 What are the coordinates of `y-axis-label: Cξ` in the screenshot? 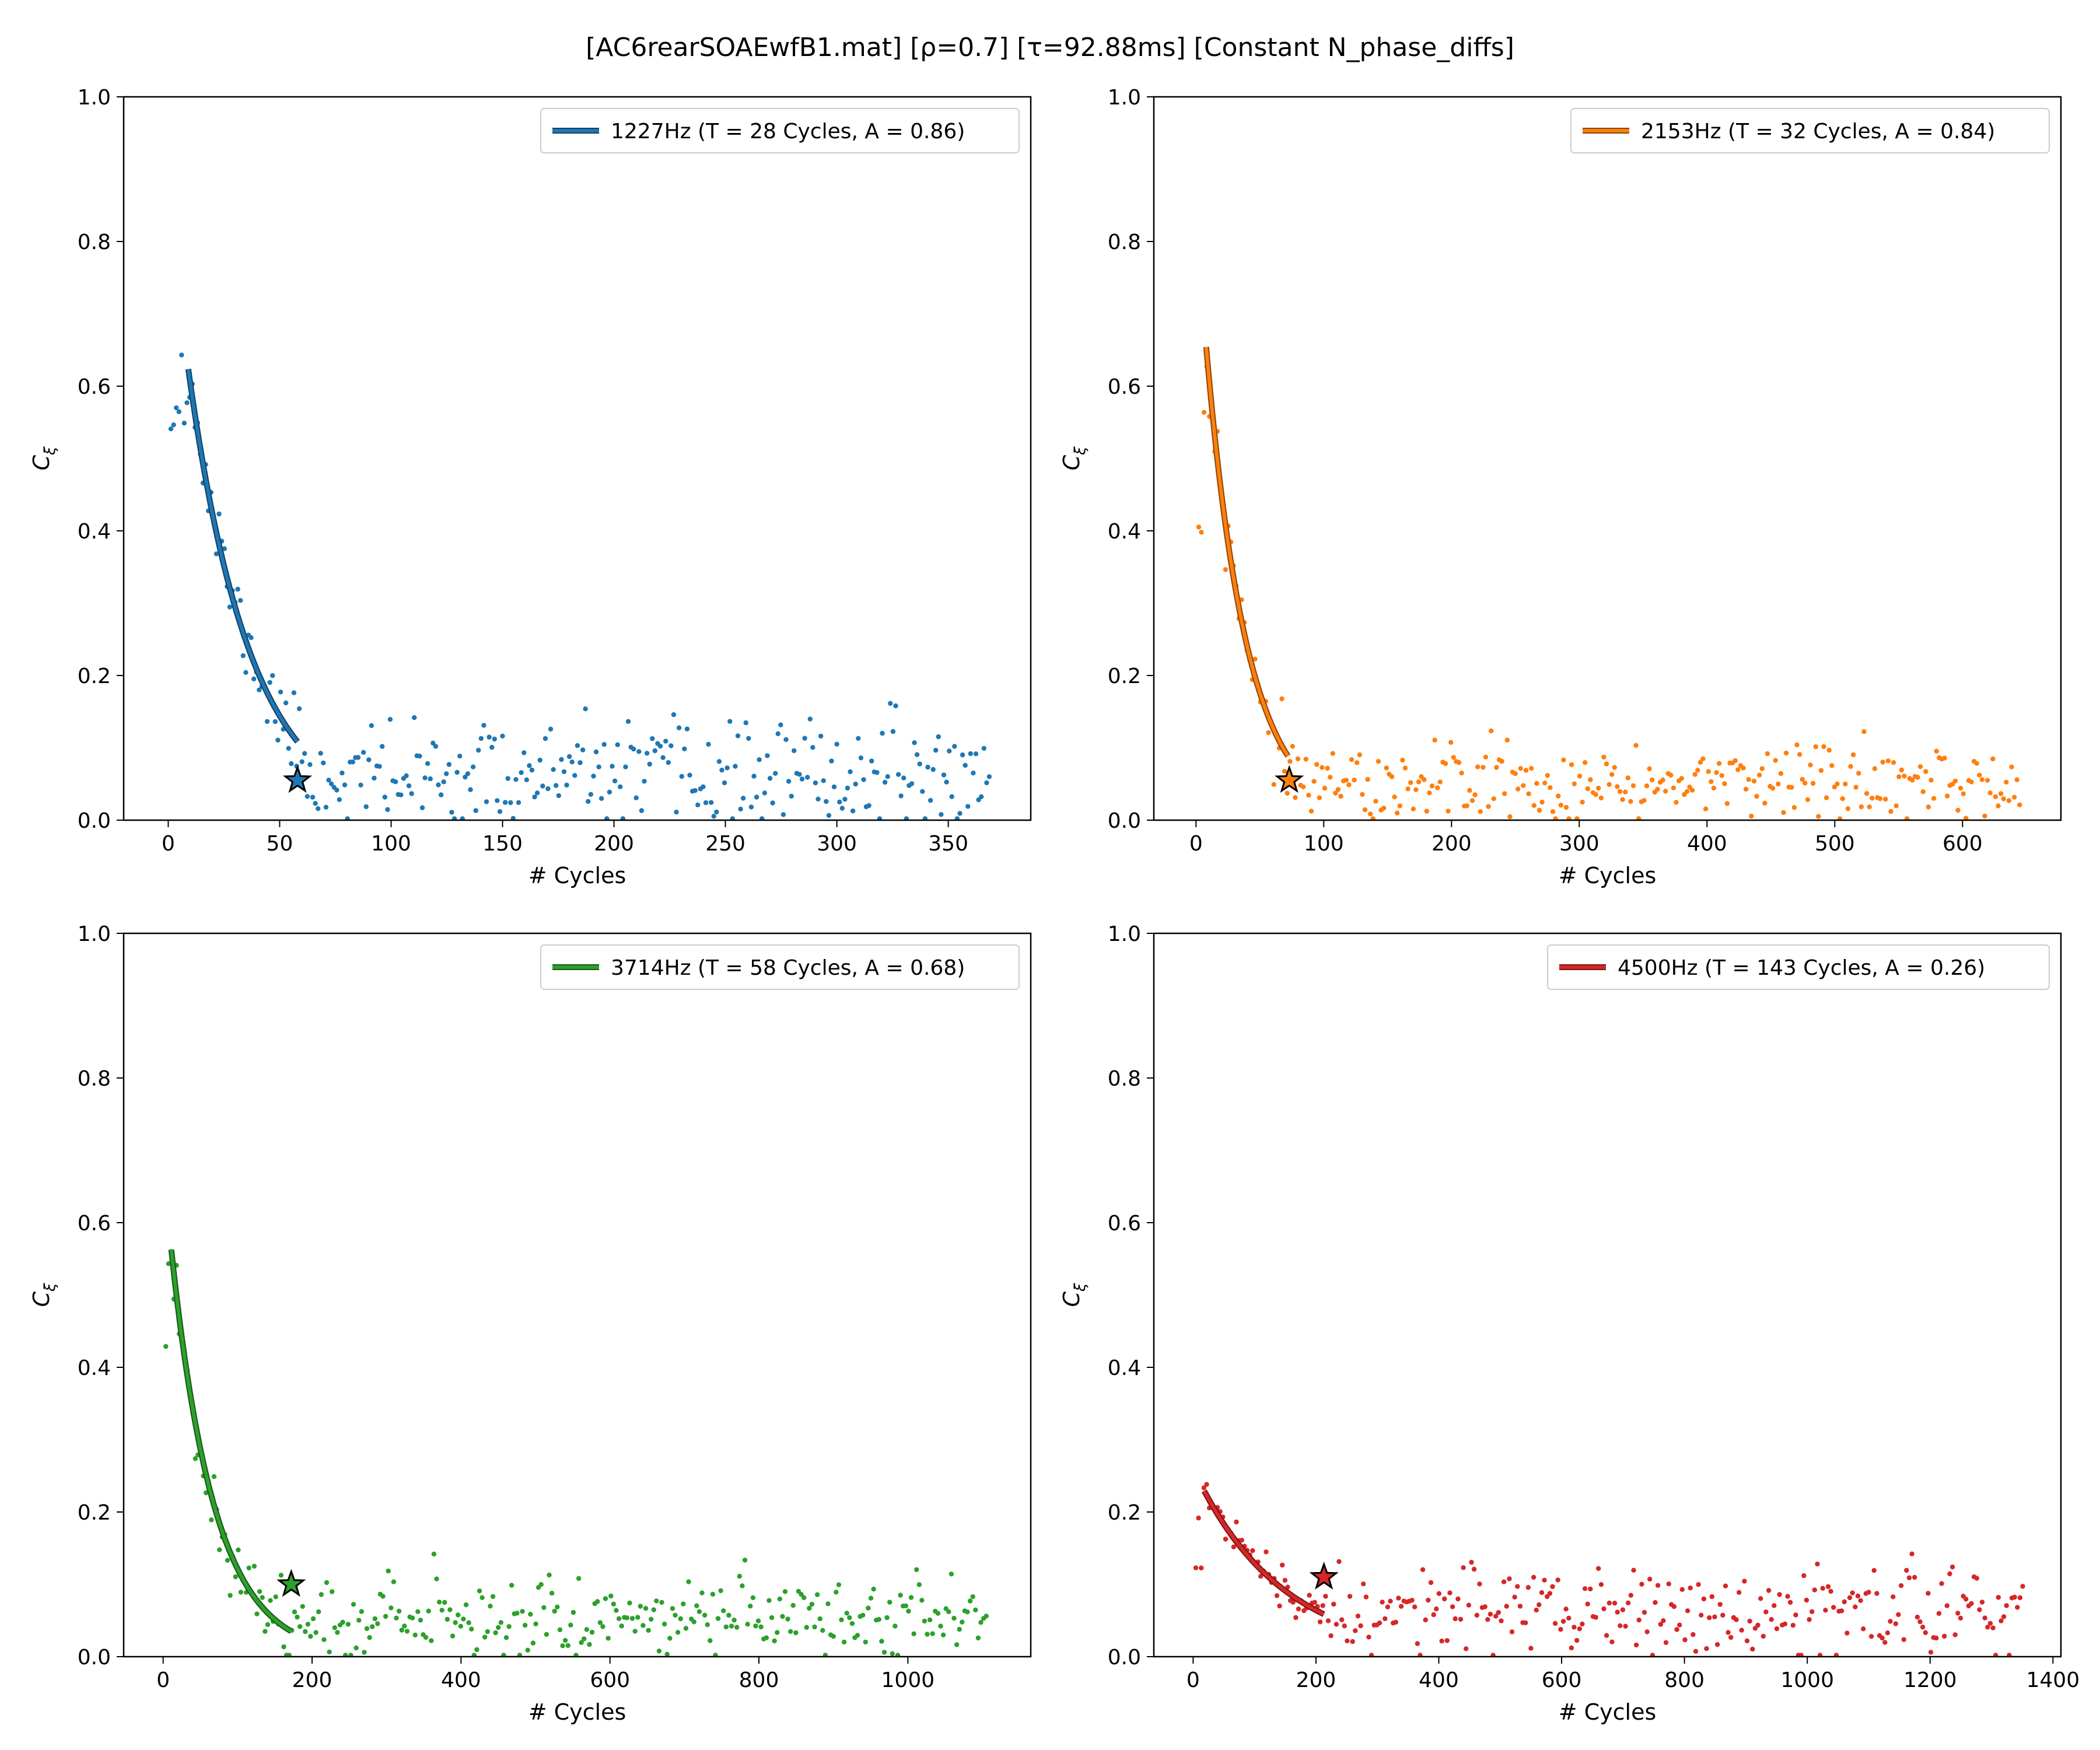 It's located at (1074, 1295).